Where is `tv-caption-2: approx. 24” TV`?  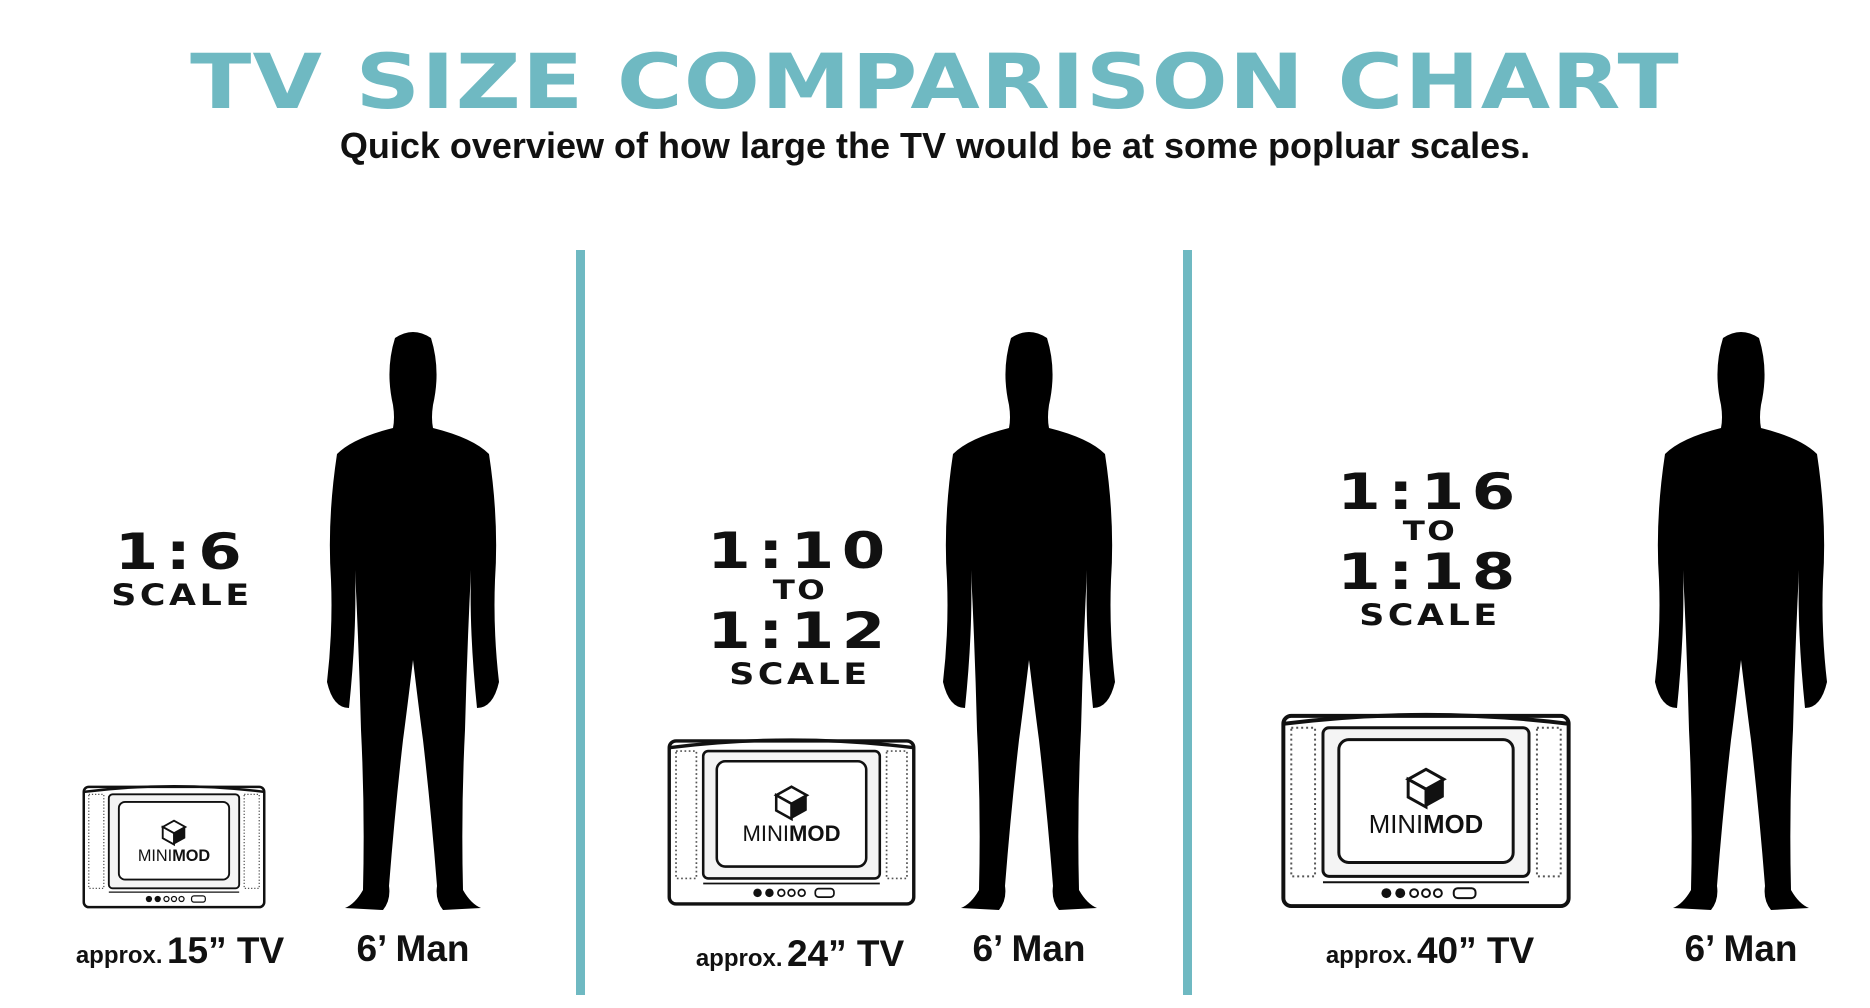
tv-caption-2: approx. 24” TV is located at coordinates (800, 954).